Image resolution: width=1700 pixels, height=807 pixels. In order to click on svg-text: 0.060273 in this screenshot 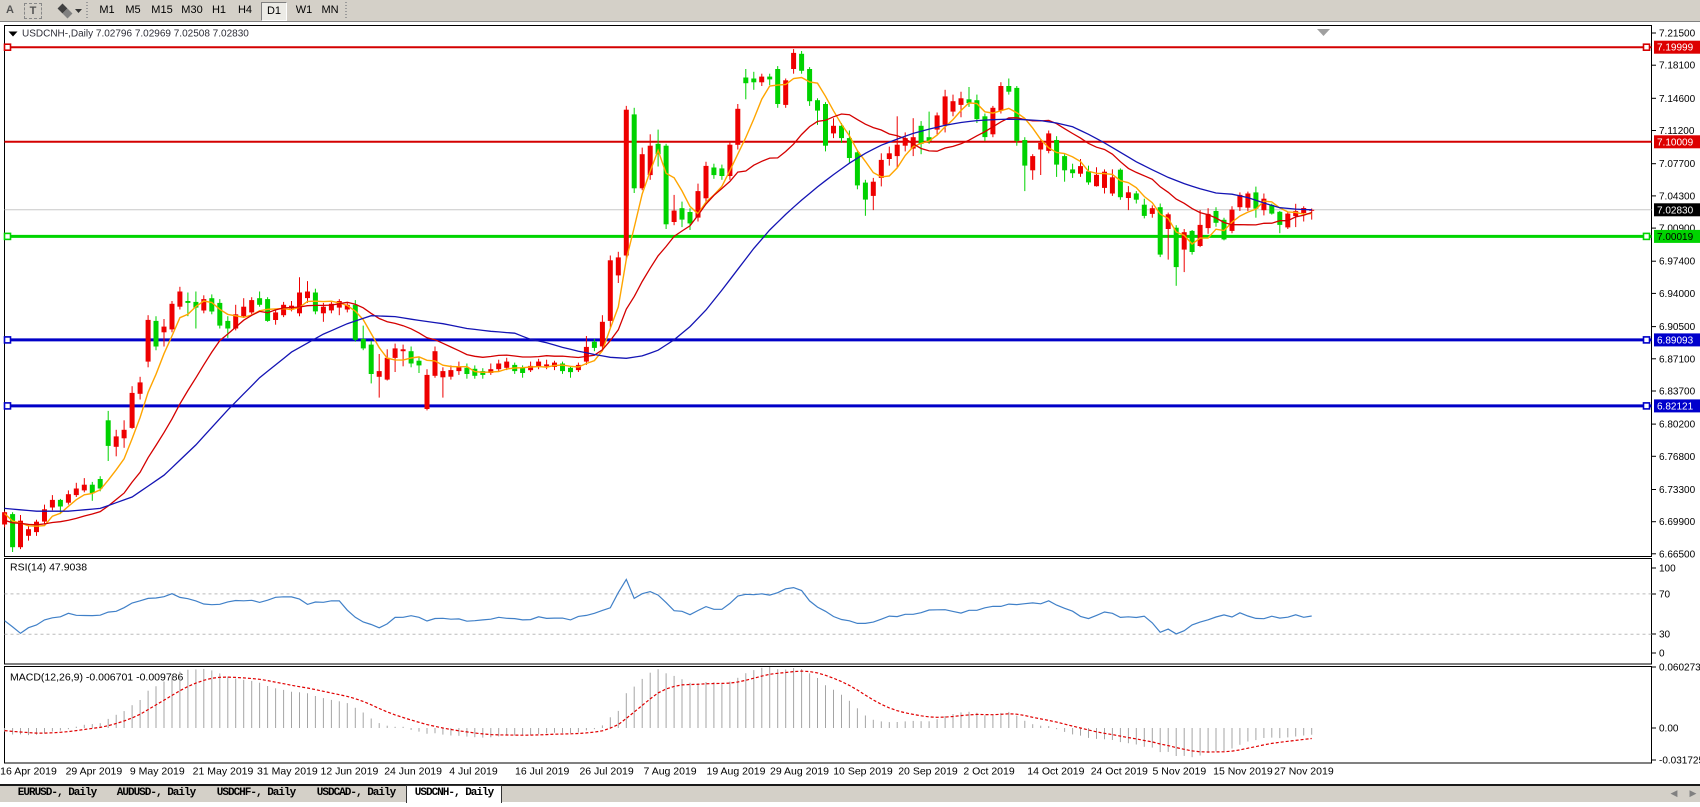, I will do `click(1679, 668)`.